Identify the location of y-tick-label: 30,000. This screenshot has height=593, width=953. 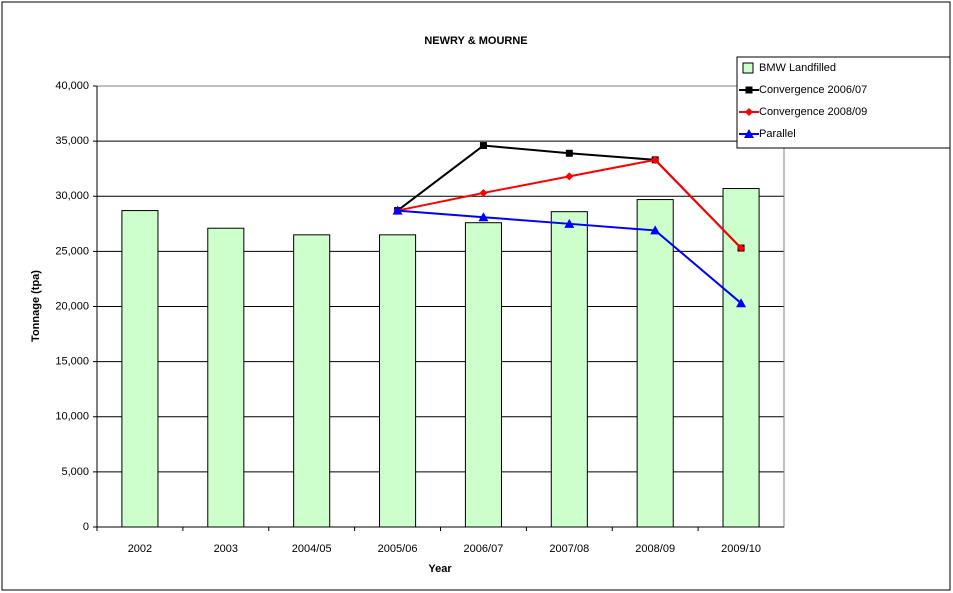
(72, 196).